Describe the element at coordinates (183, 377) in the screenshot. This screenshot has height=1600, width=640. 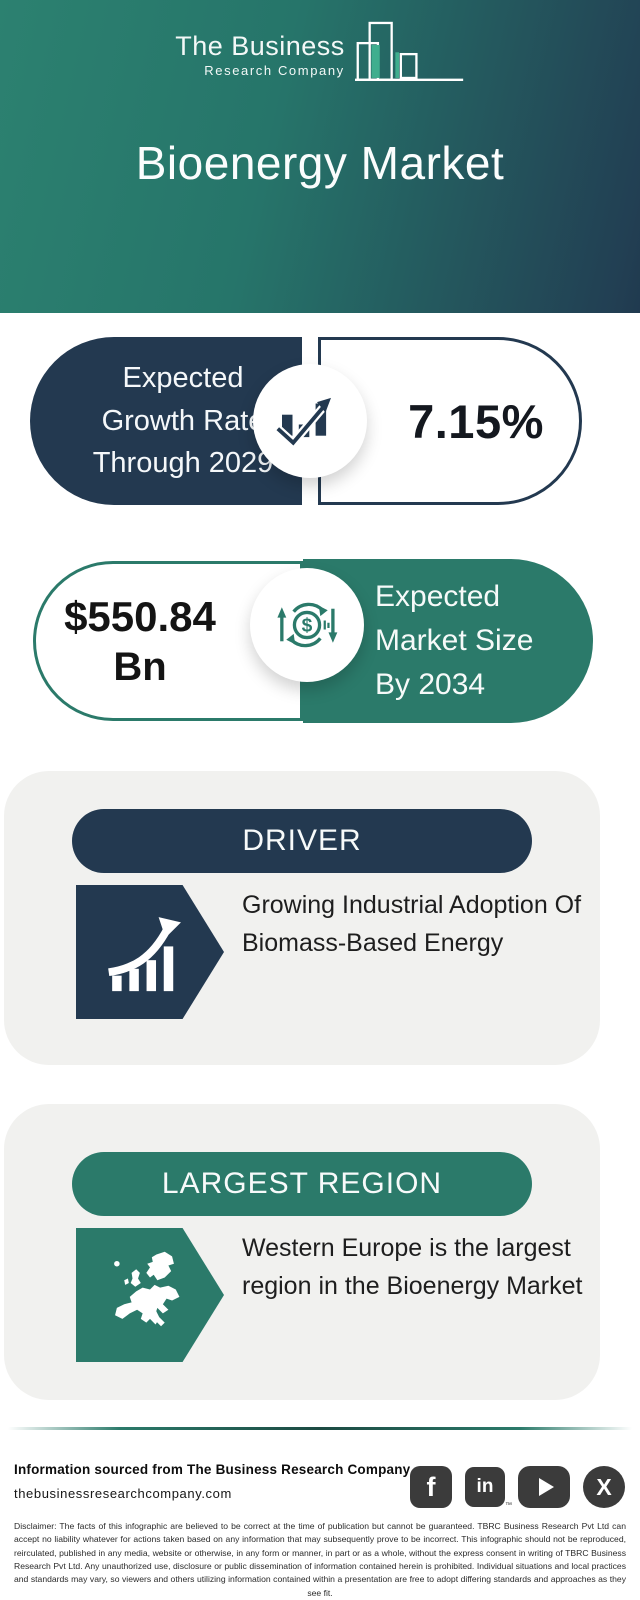
I see `growth-label-line1: Expected` at that location.